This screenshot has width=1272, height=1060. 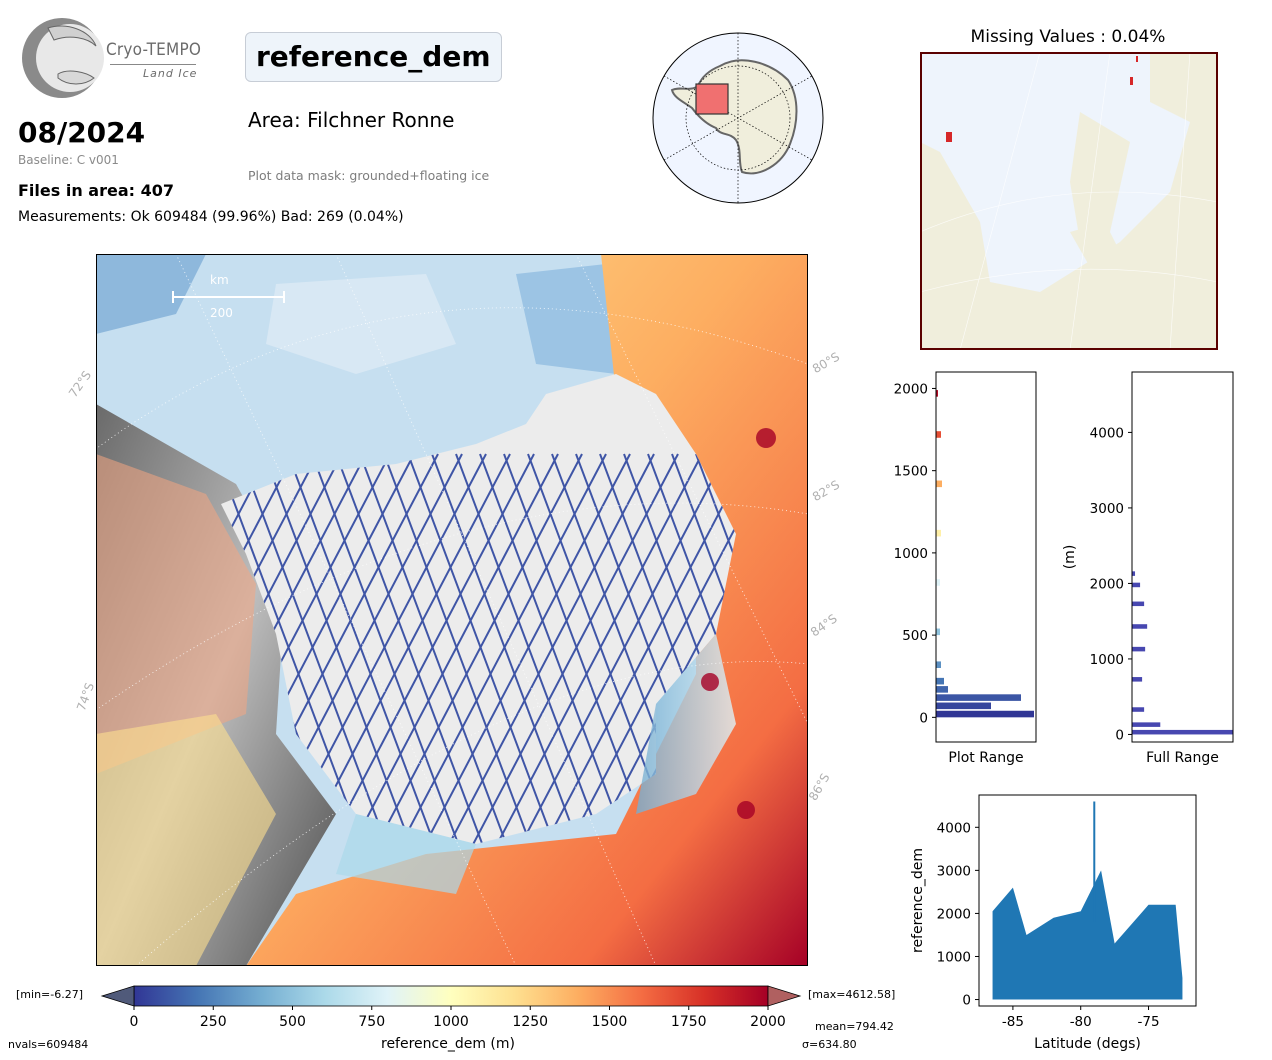 I want to click on baseline-text: Baseline: C v001, so click(x=68, y=160).